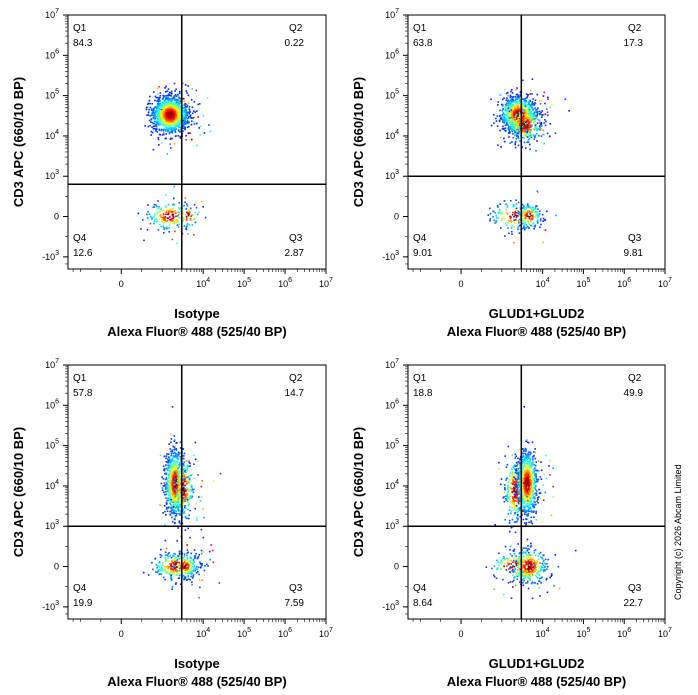 Image resolution: width=698 pixels, height=695 pixels. I want to click on x-tick-label: 0, so click(121, 284).